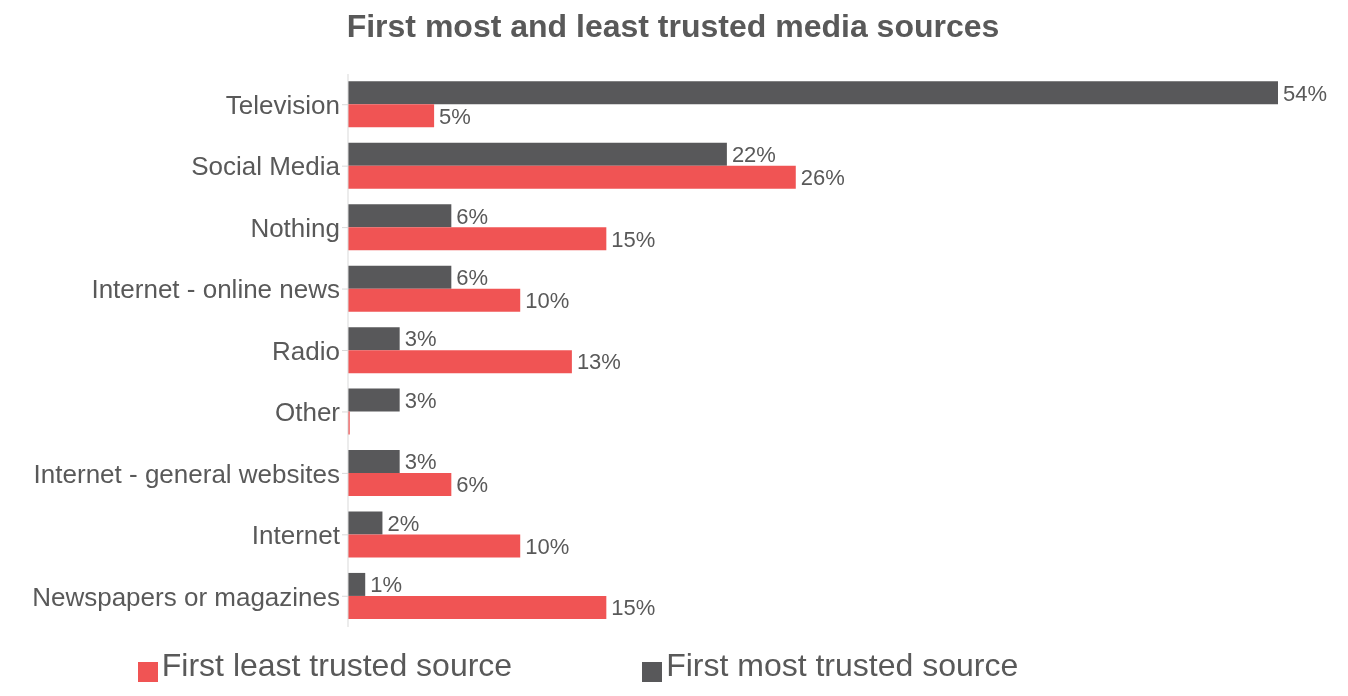 Image resolution: width=1348 pixels, height=696 pixels. What do you see at coordinates (282, 104) in the screenshot?
I see `y-tick-label: Television` at bounding box center [282, 104].